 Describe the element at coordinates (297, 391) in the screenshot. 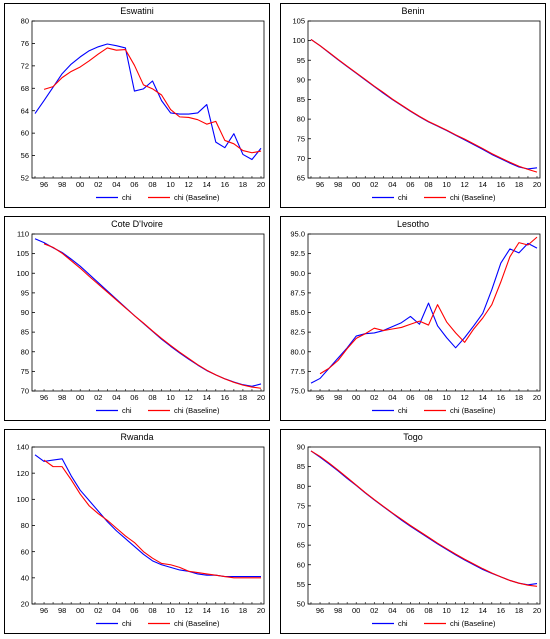

I see `y-tick-label: 75.0` at that location.